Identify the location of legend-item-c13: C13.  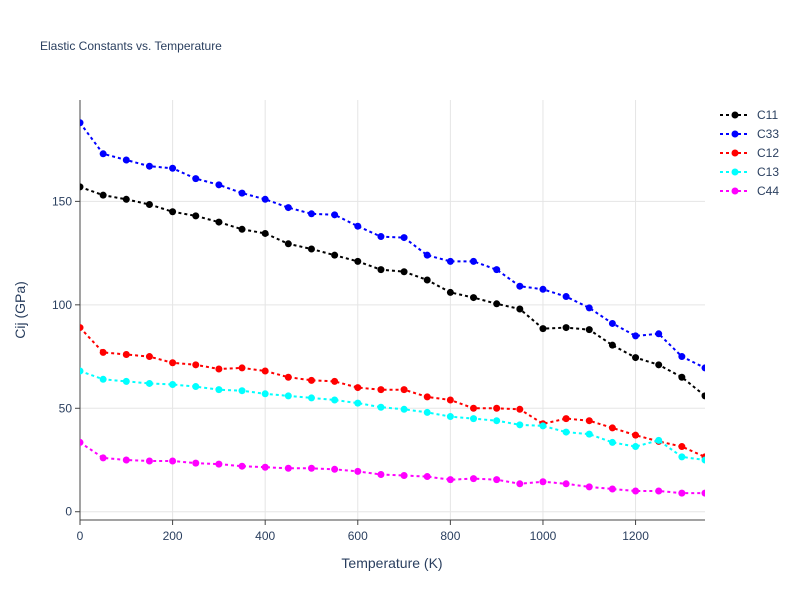
(749, 172).